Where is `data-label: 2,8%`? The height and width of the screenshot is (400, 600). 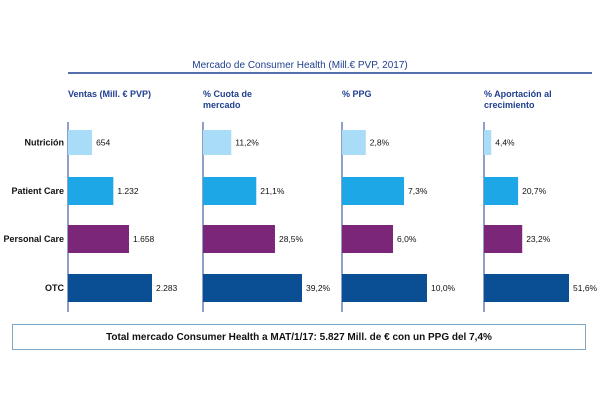
data-label: 2,8% is located at coordinates (380, 143).